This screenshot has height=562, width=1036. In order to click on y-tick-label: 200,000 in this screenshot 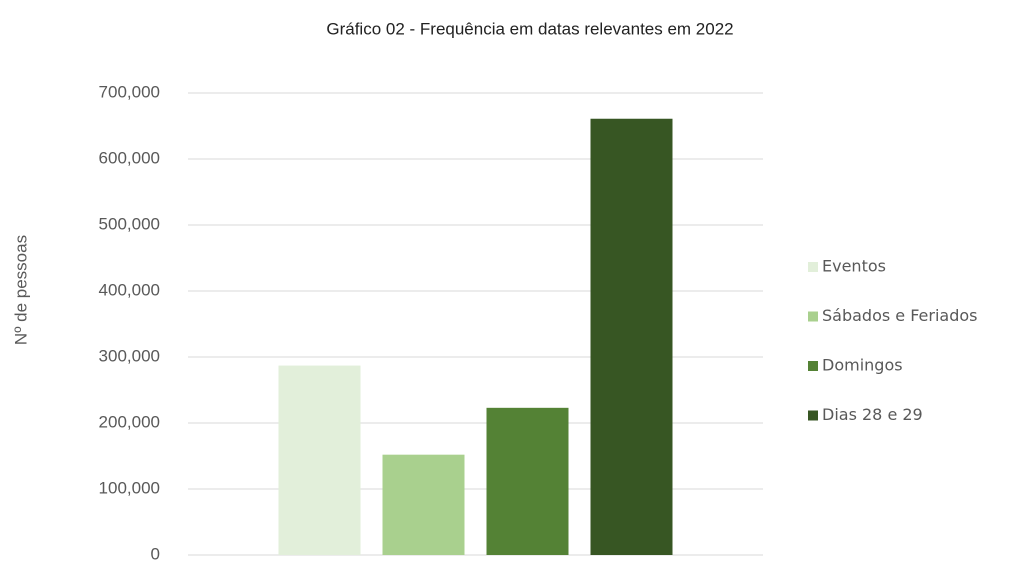, I will do `click(129, 421)`.